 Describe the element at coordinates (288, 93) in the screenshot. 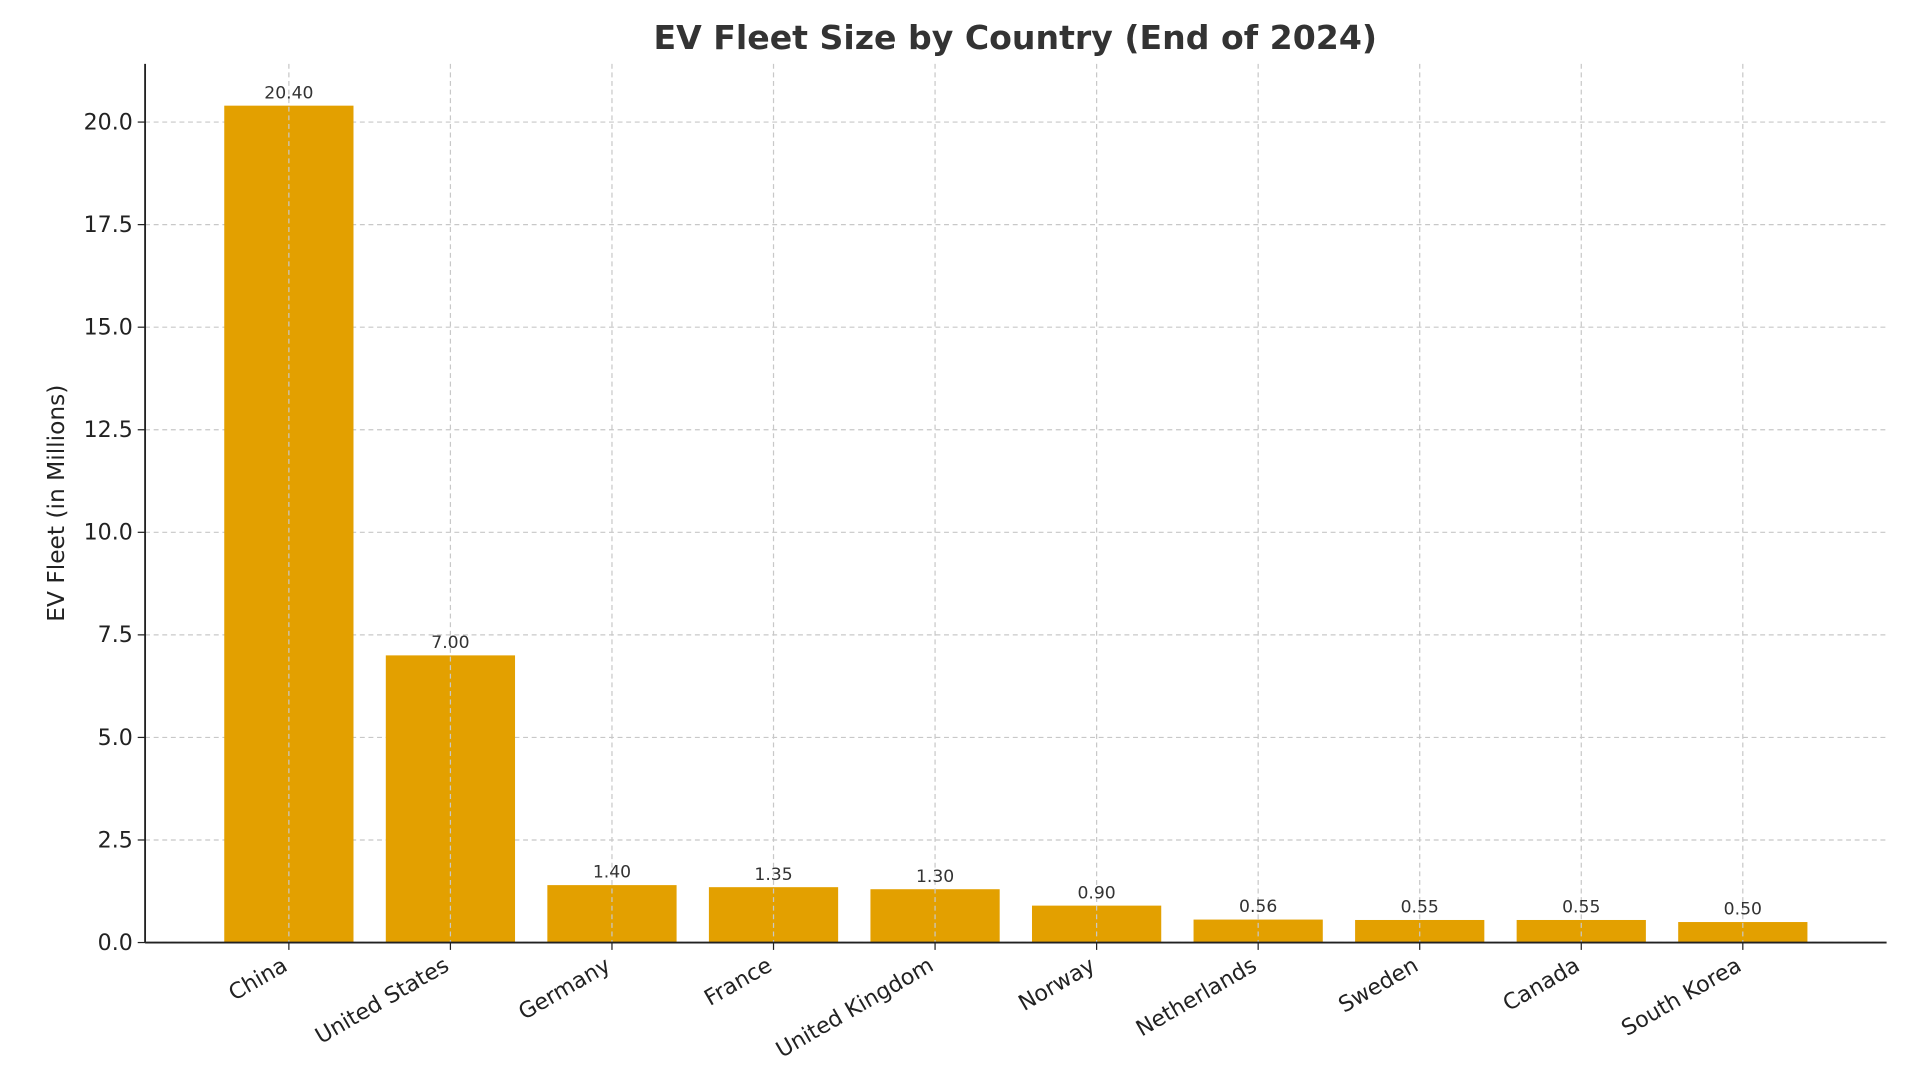

I see `data-label: 20.40` at that location.